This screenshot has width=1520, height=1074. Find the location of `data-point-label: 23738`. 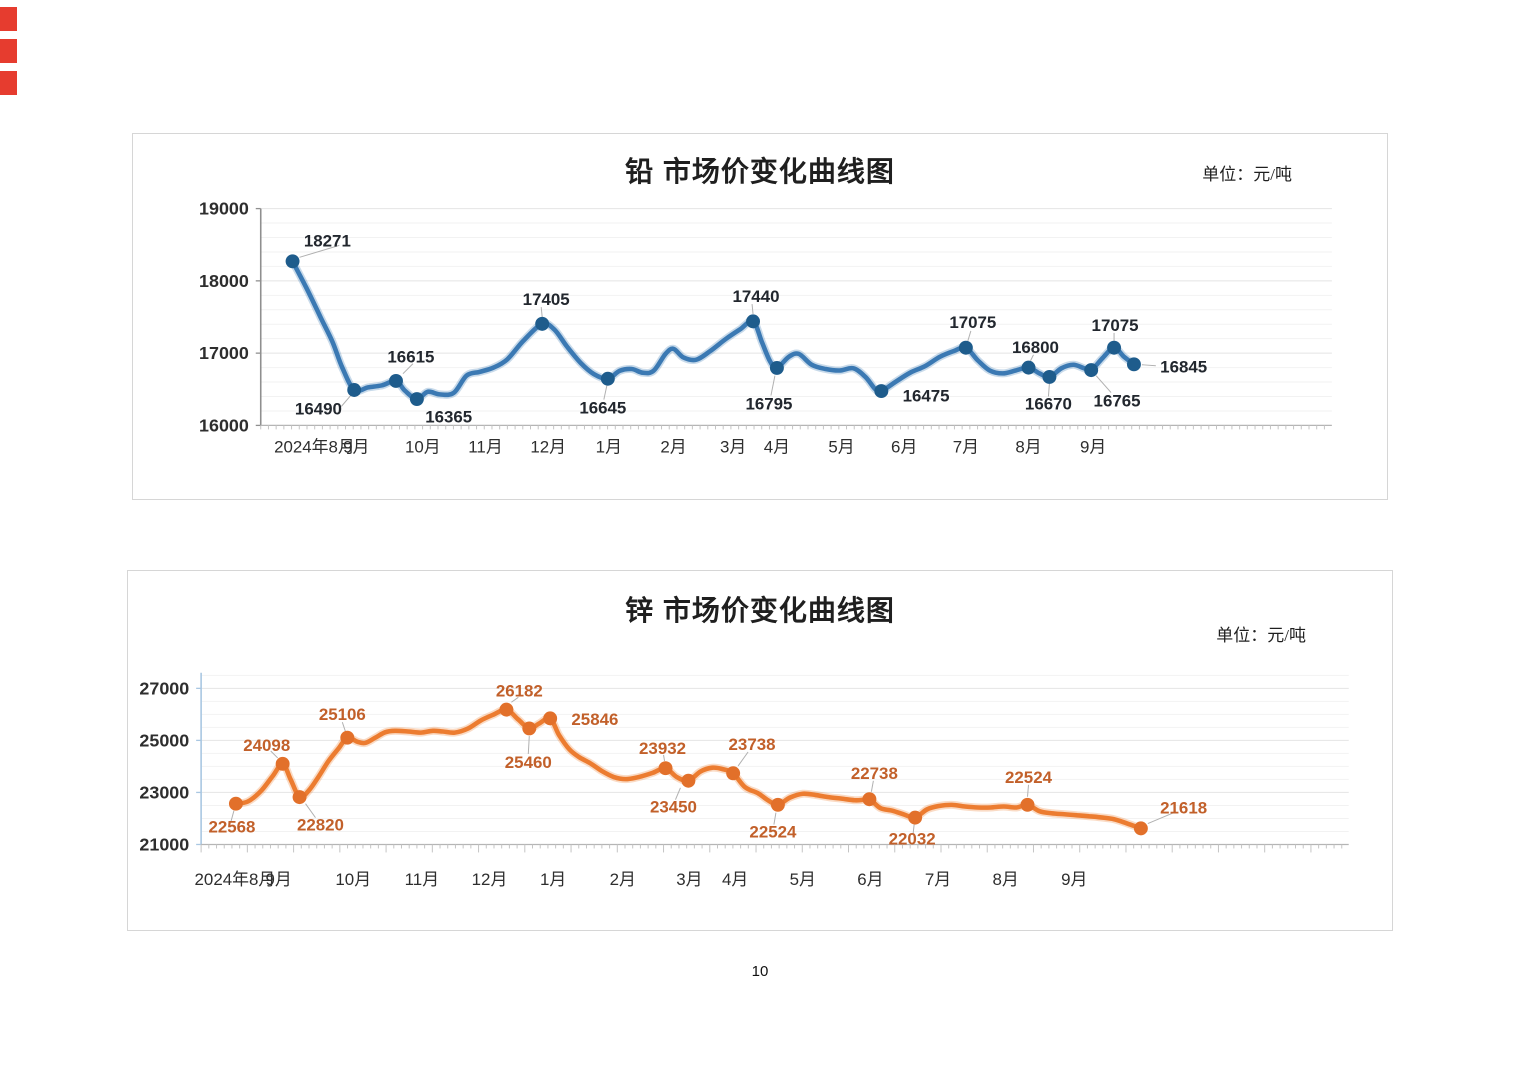

data-point-label: 23738 is located at coordinates (752, 744).